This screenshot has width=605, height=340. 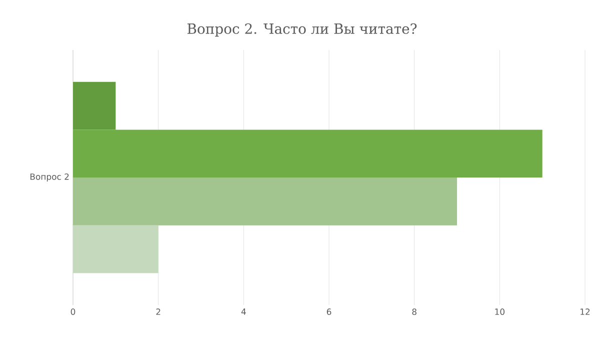 I want to click on x-tick-label: 10, so click(x=499, y=311).